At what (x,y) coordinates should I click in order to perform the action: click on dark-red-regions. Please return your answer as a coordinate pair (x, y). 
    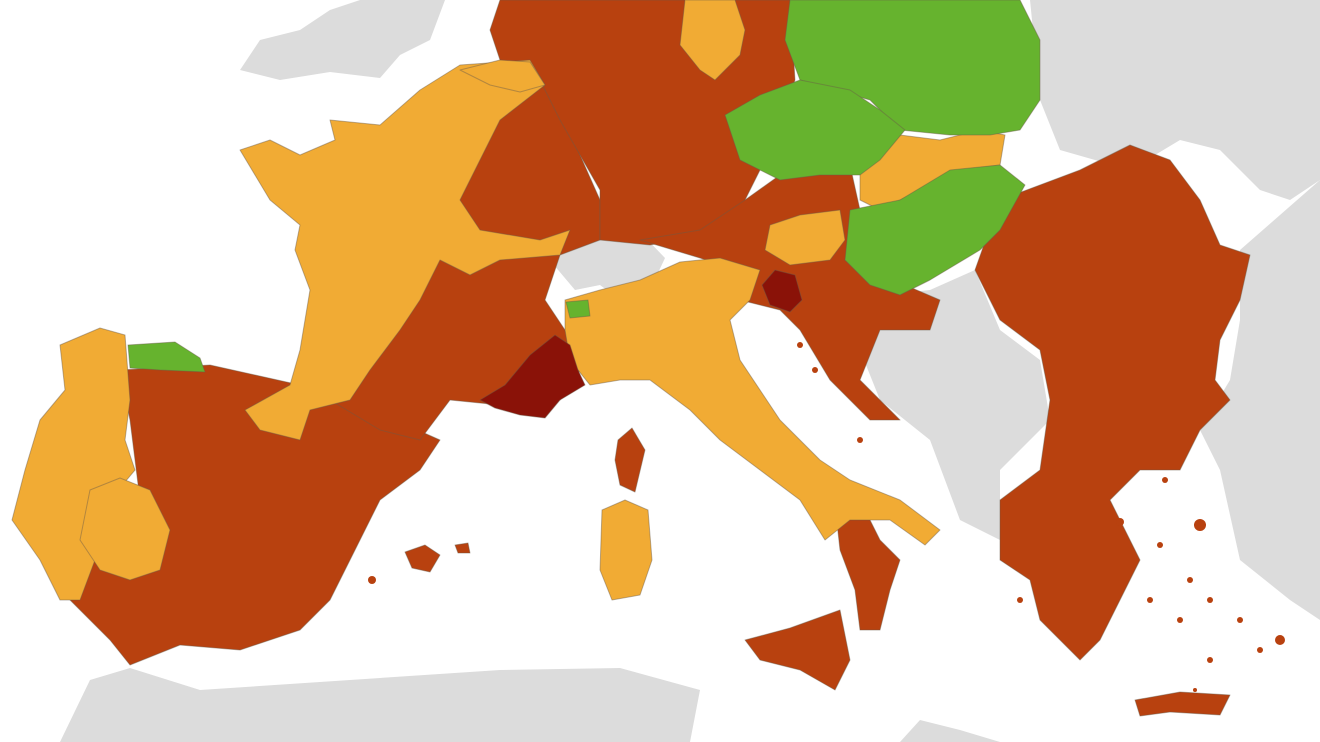
    Looking at the image, I should click on (641, 344).